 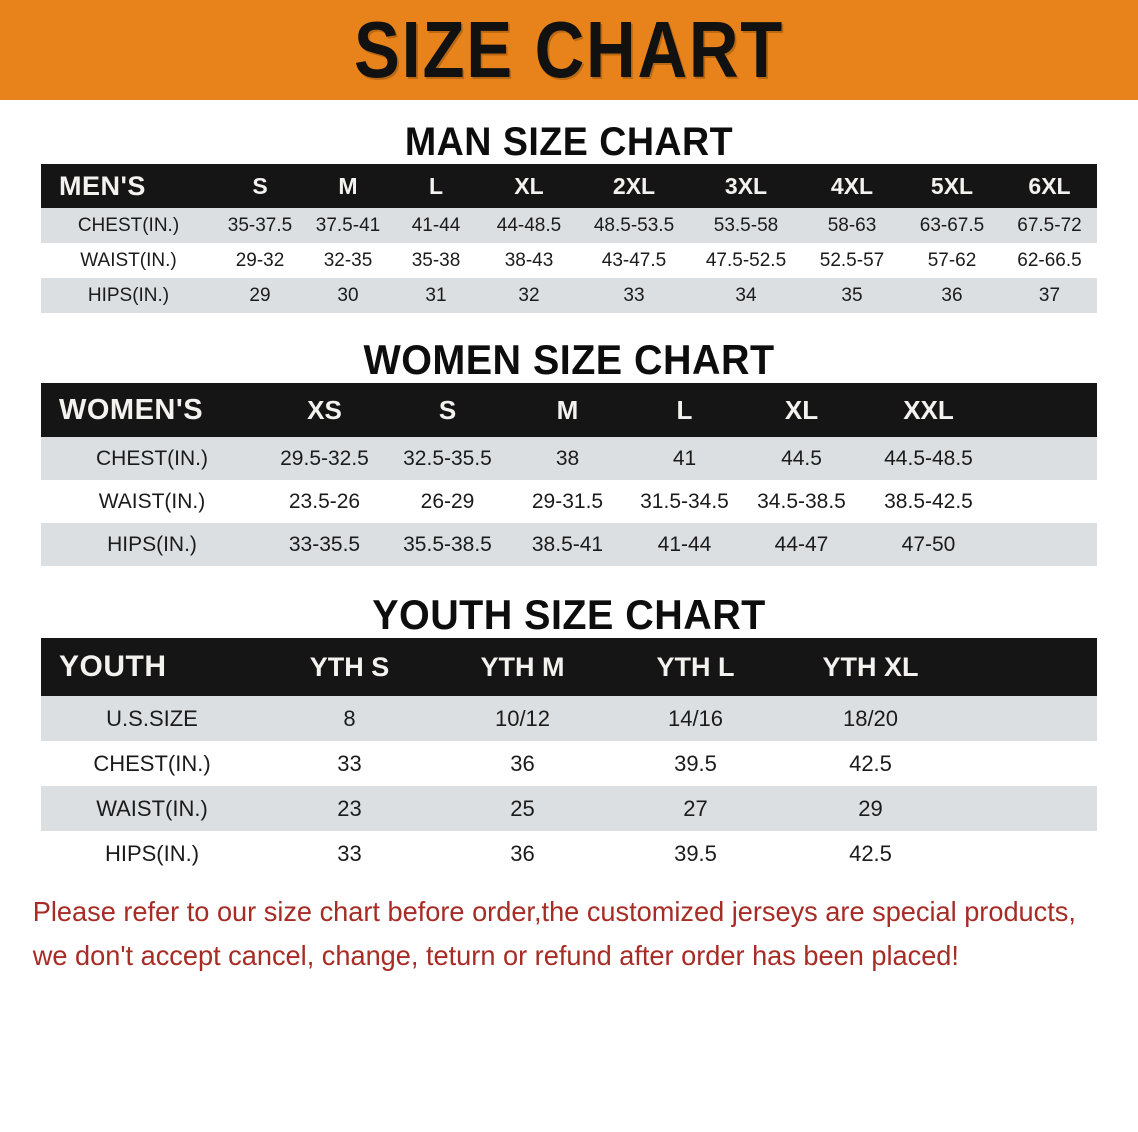 I want to click on cell: 34.5-38.5, so click(x=801, y=501).